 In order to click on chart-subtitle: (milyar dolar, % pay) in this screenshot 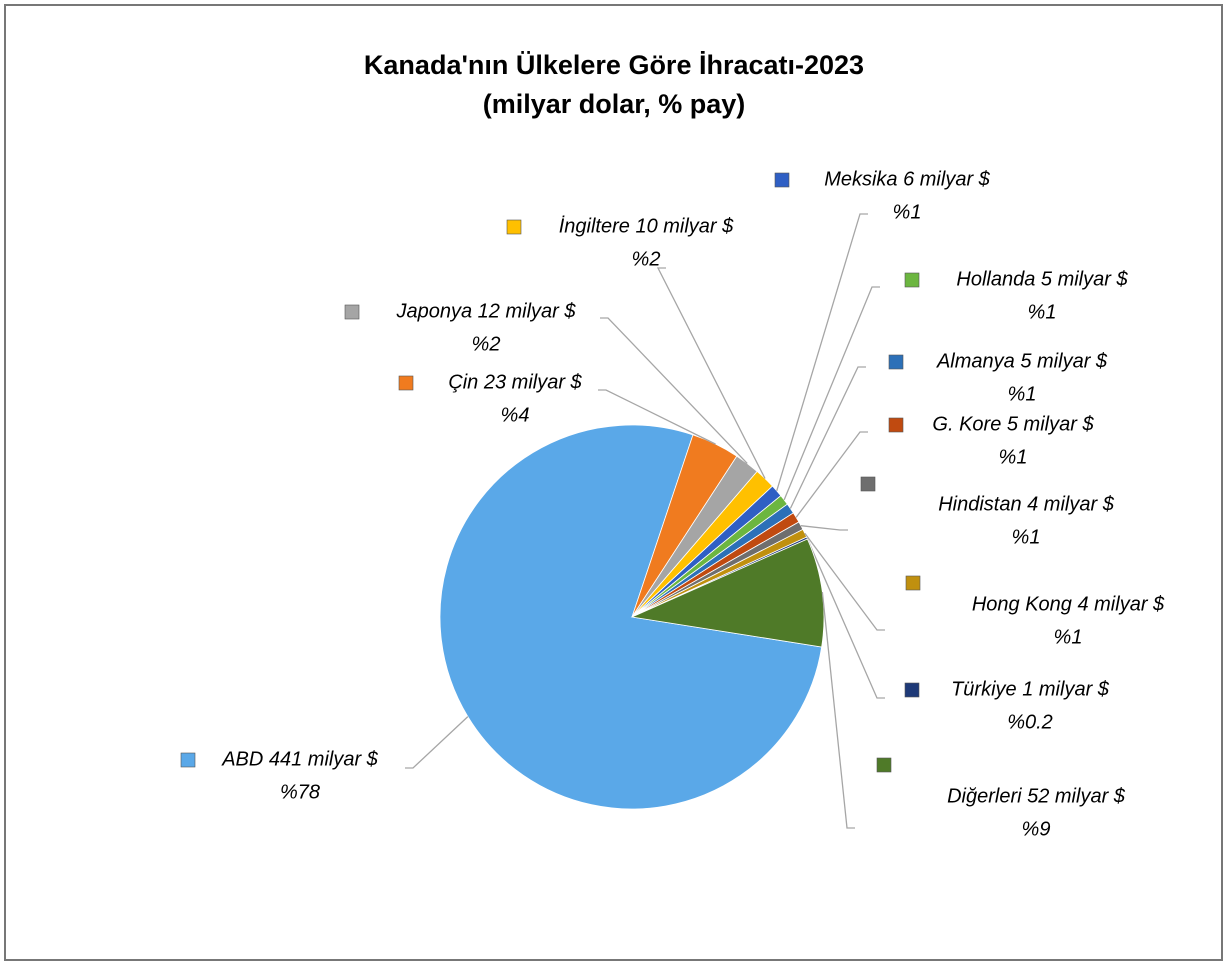, I will do `click(614, 104)`.